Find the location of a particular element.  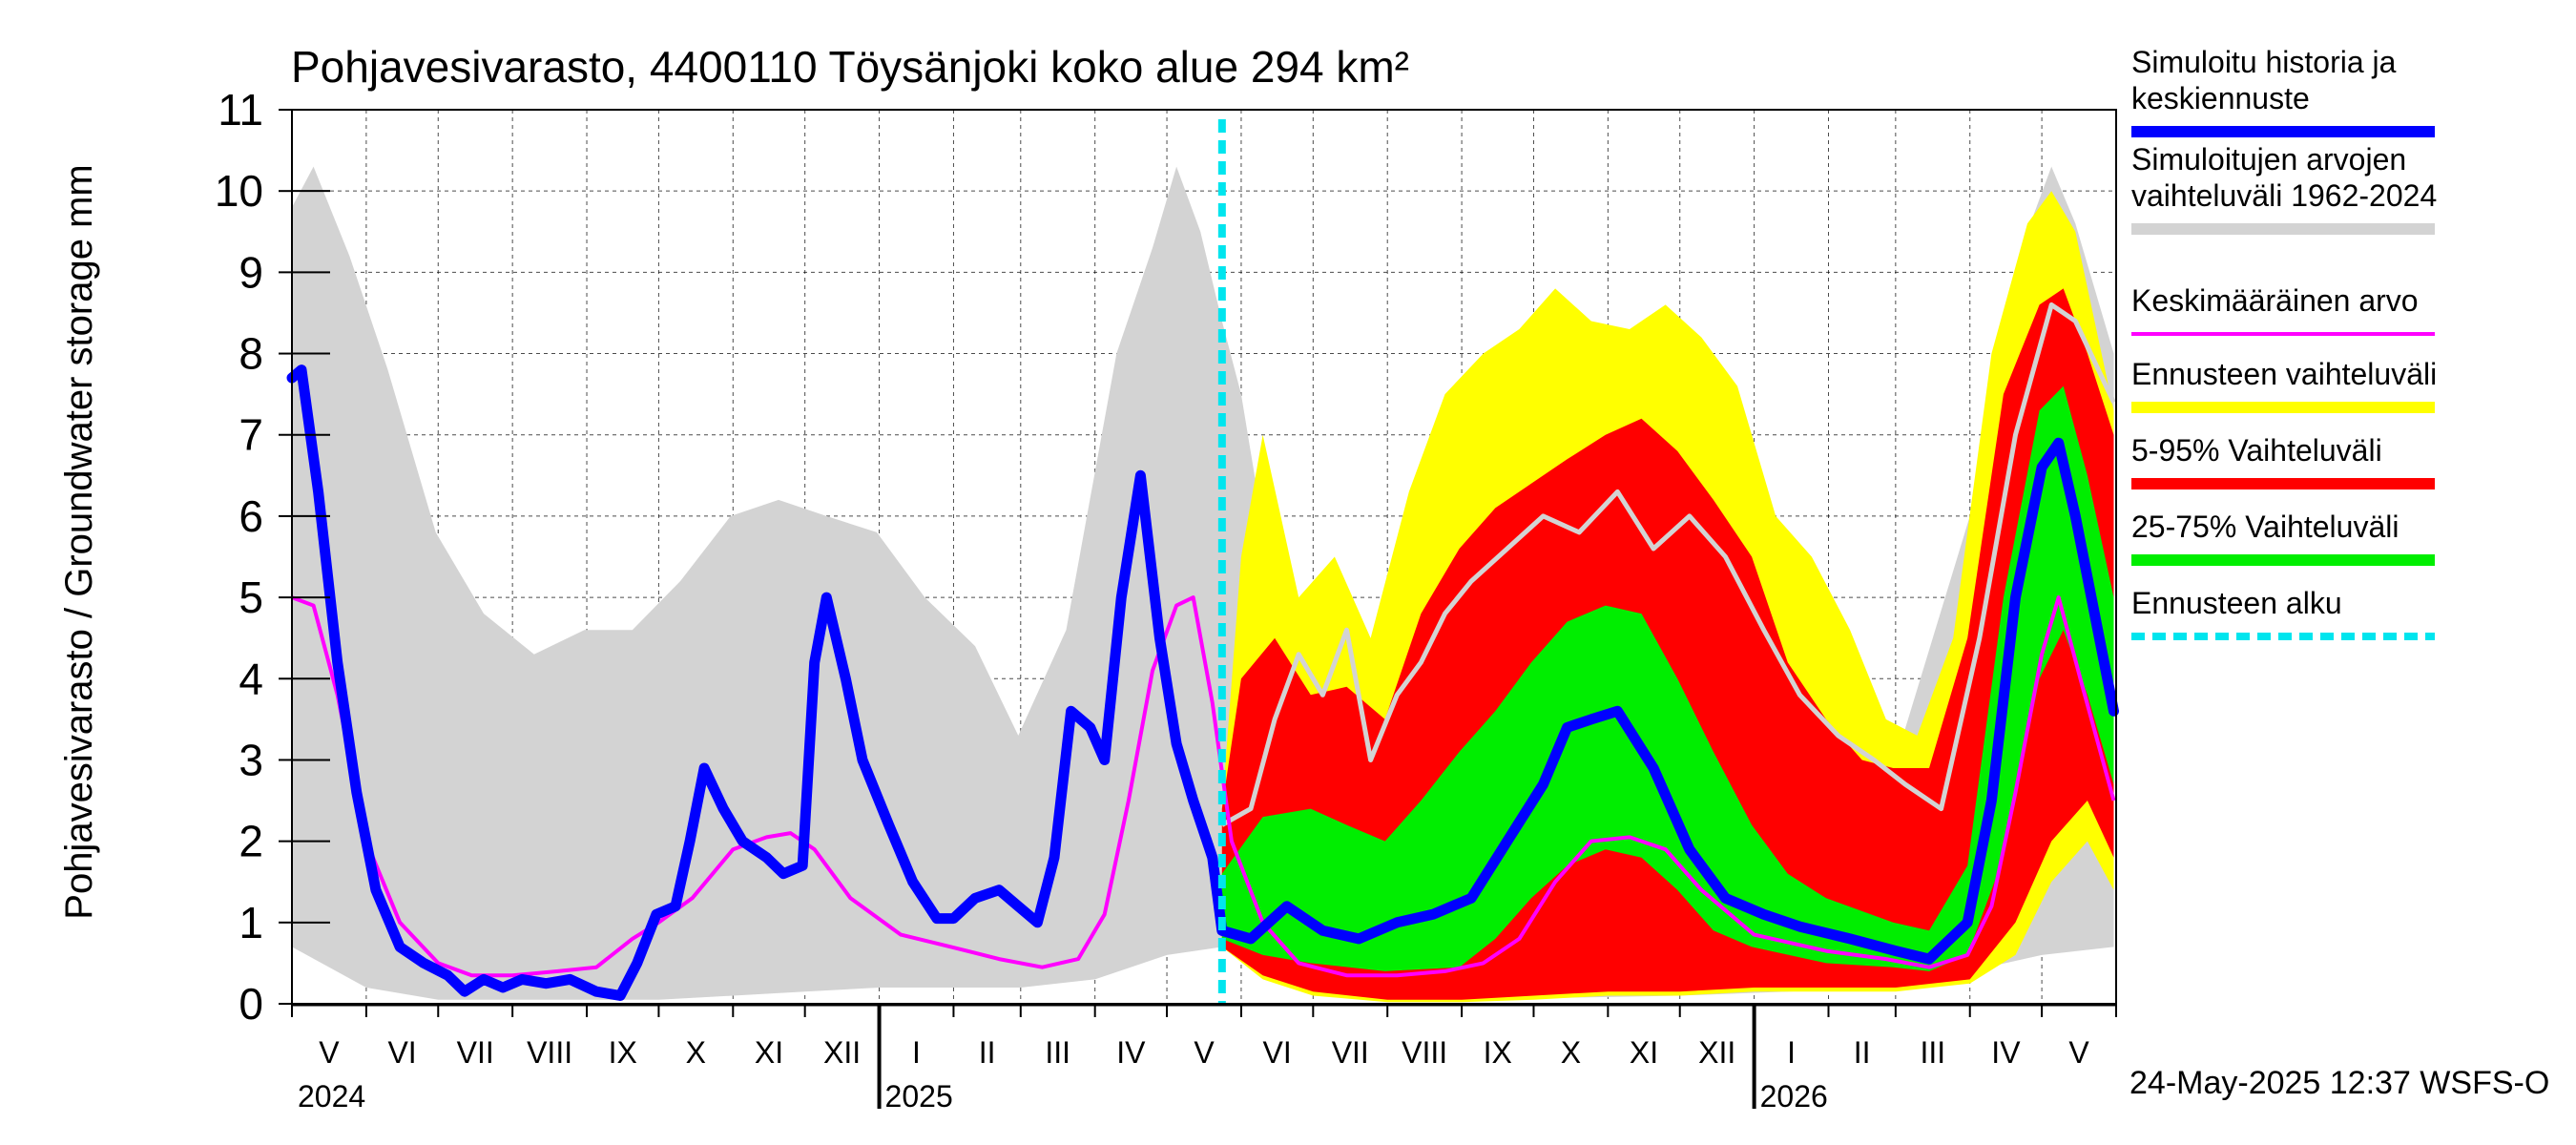

legend-label: Ennusteen alku is located at coordinates (2236, 603).